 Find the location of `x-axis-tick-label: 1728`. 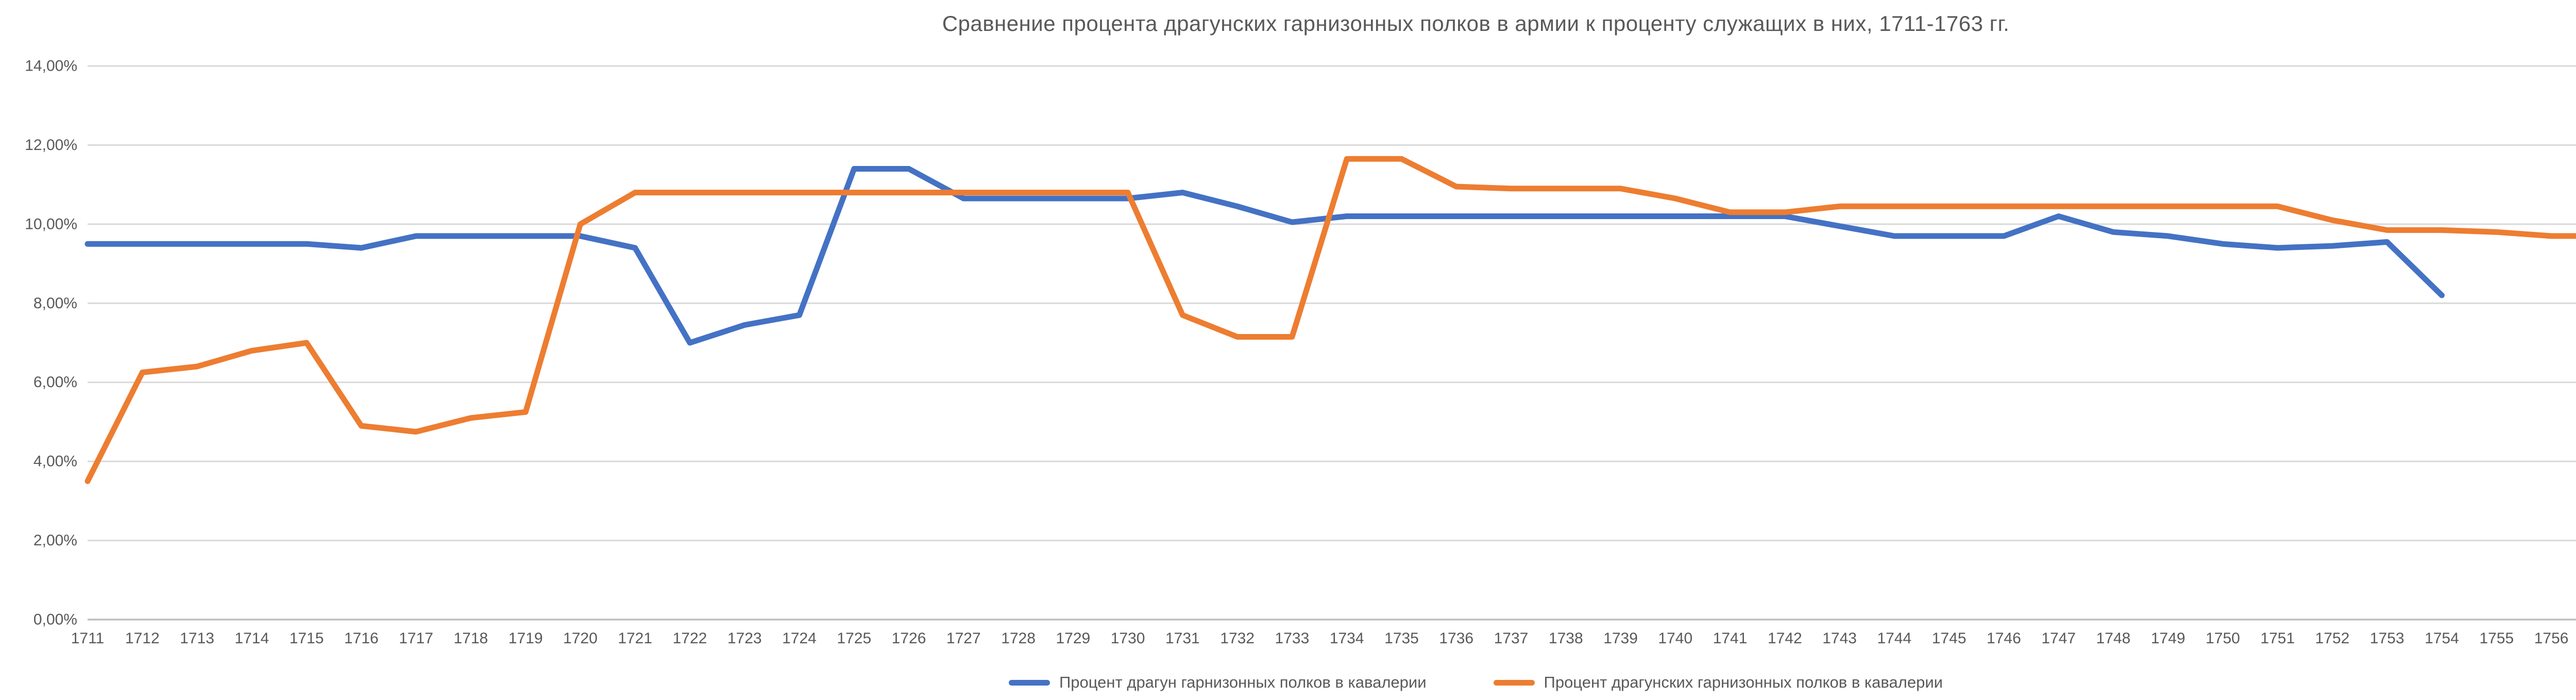

x-axis-tick-label: 1728 is located at coordinates (1018, 638).